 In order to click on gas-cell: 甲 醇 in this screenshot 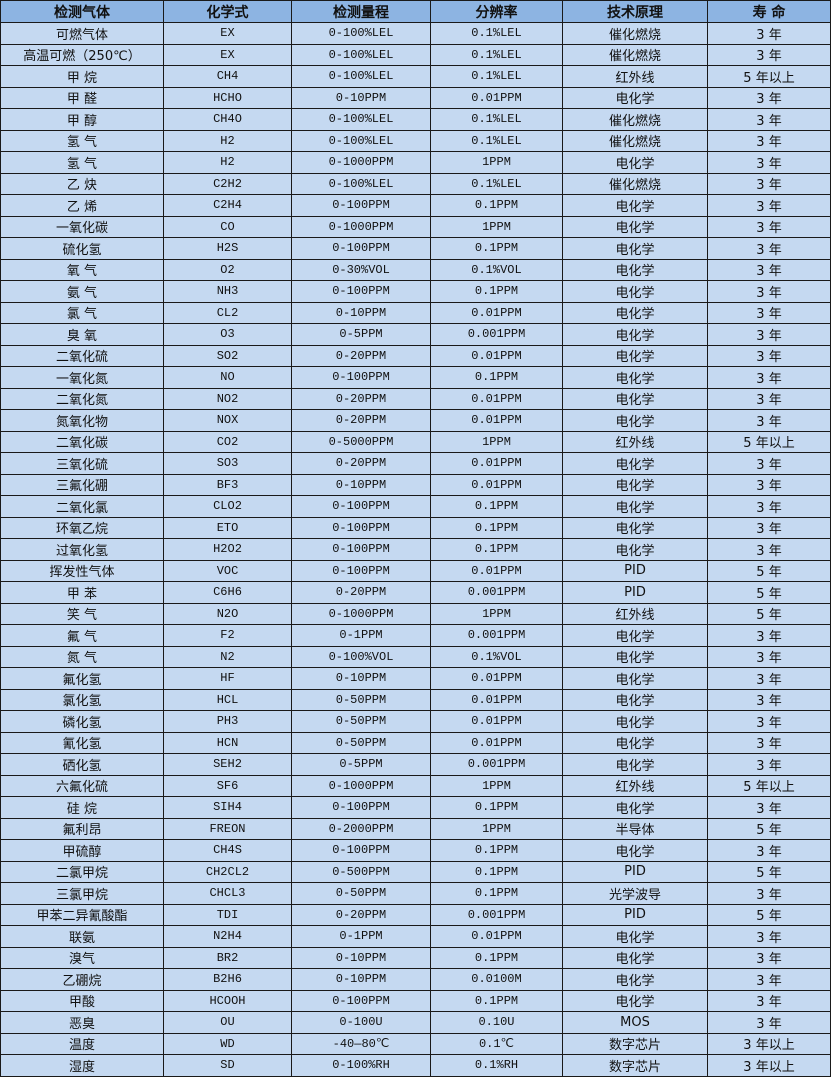, I will do `click(82, 119)`.